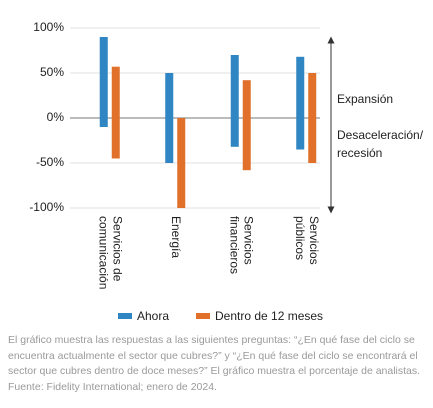  I want to click on annotation: Desaceleración/, so click(380, 135).